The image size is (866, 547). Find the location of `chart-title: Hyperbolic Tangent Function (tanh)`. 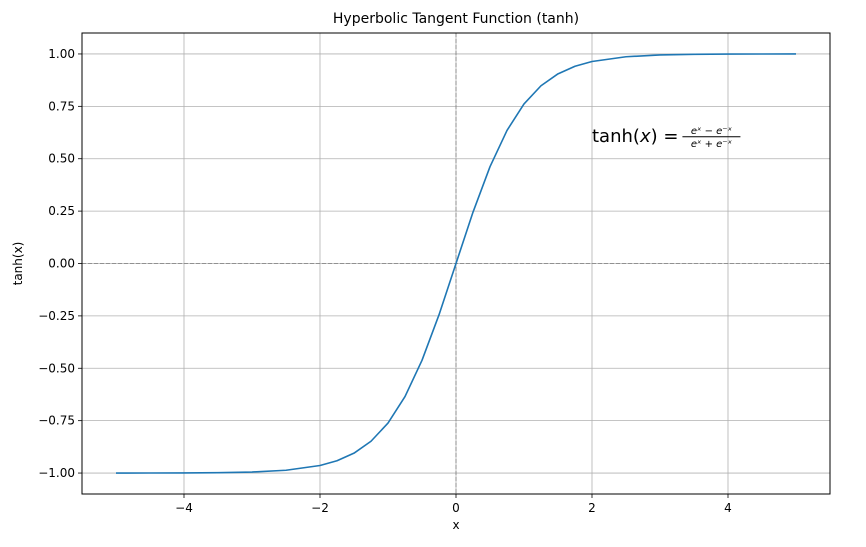

chart-title: Hyperbolic Tangent Function (tanh) is located at coordinates (456, 19).